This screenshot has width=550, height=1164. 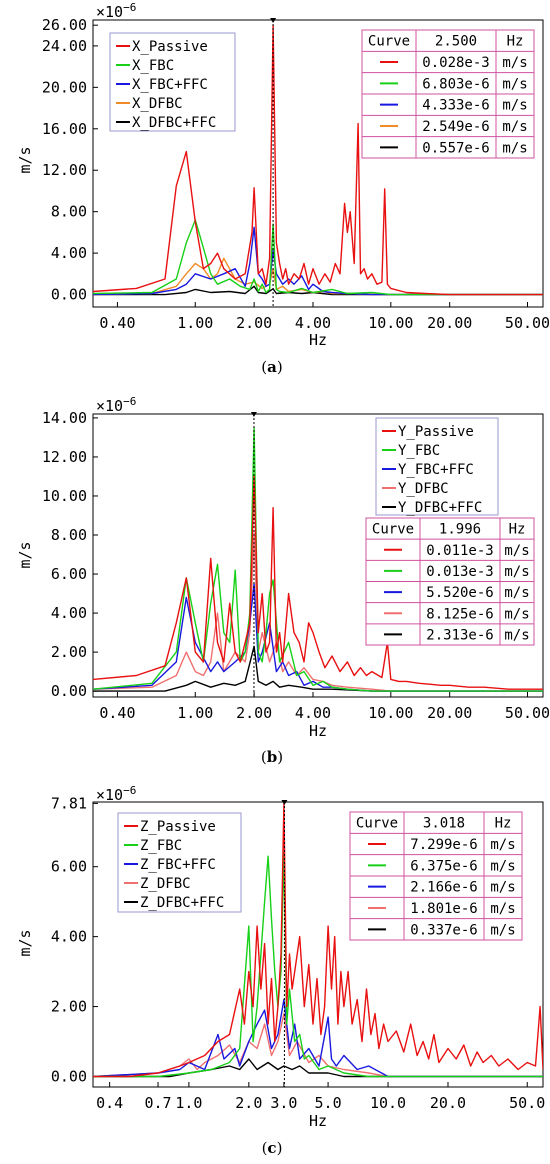 I want to click on legend-entry: X_FBC+FFC, so click(x=170, y=85).